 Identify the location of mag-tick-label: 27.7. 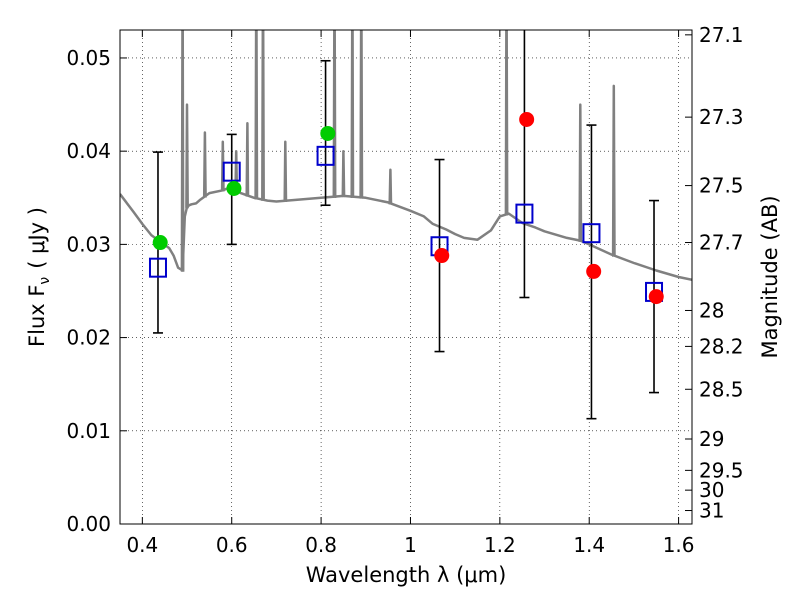
(721, 243).